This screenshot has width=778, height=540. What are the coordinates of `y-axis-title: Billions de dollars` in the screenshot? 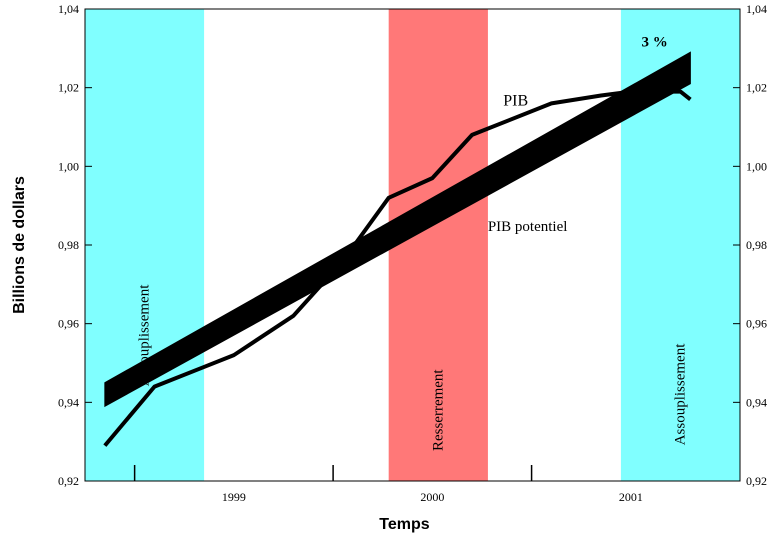 It's located at (19, 245).